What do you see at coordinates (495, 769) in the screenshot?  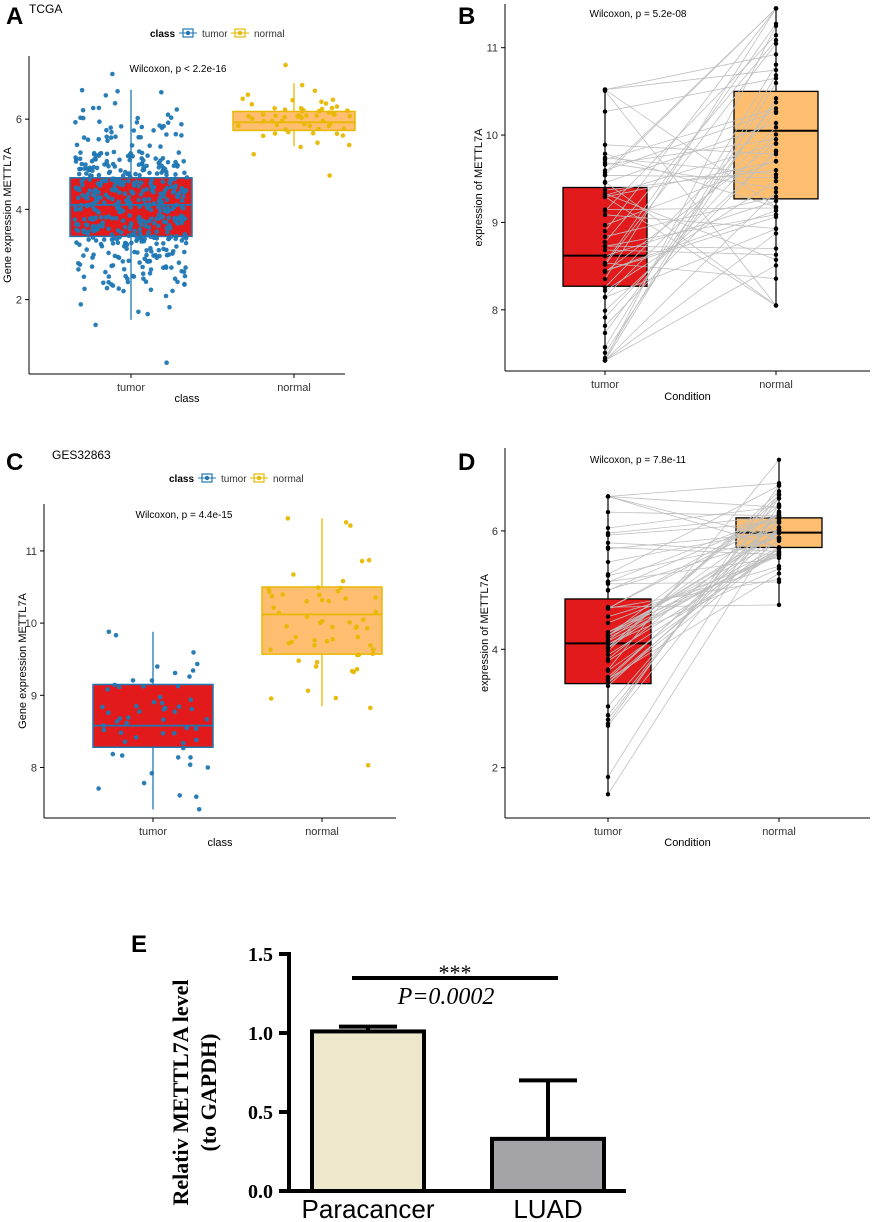 I see `y-tick-label: 2` at bounding box center [495, 769].